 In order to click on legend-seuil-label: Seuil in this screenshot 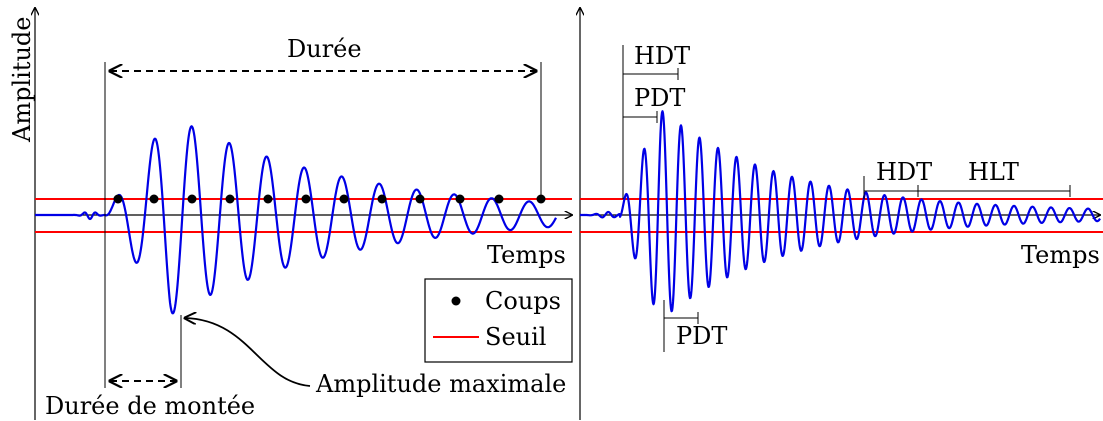, I will do `click(515, 337)`.